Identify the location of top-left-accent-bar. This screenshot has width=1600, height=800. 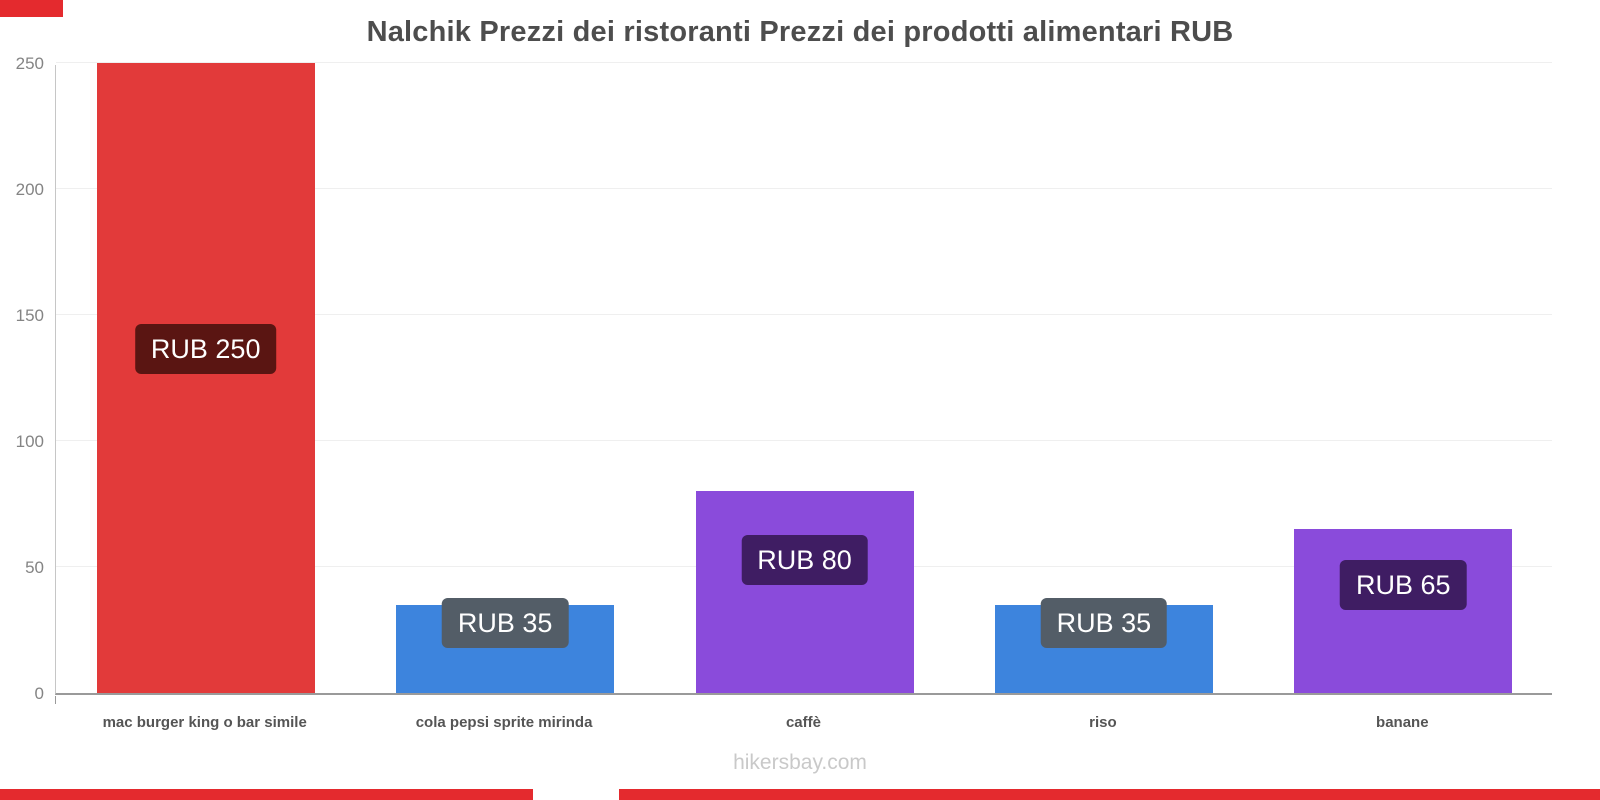
(31, 8).